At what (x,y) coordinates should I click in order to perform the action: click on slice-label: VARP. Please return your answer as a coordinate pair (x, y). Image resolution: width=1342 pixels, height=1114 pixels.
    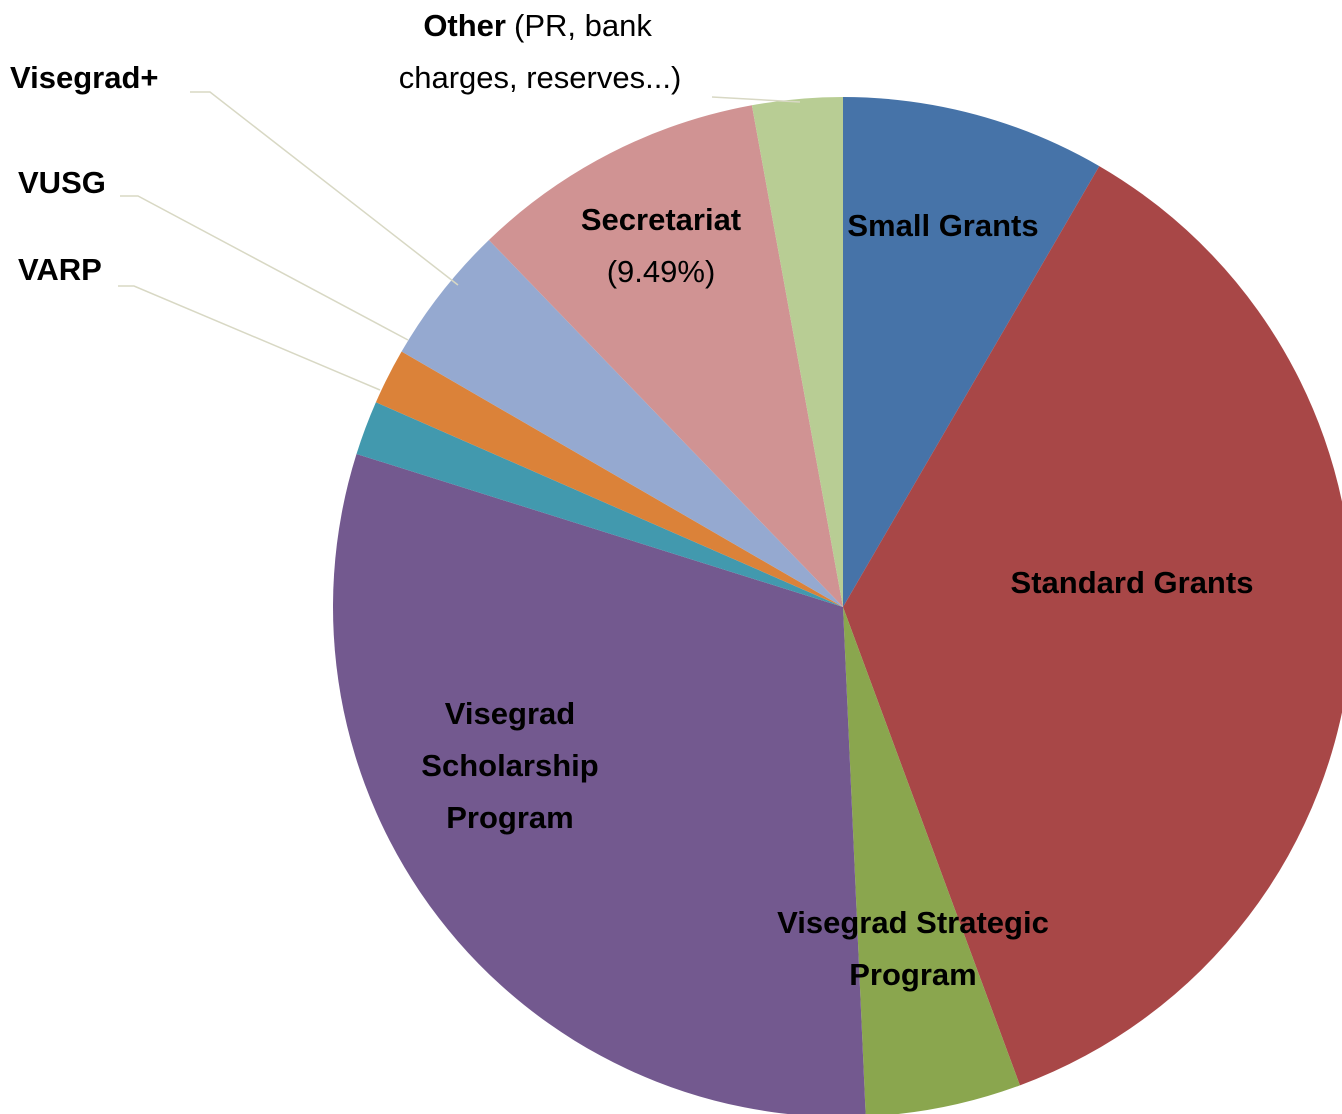
    Looking at the image, I should click on (60, 269).